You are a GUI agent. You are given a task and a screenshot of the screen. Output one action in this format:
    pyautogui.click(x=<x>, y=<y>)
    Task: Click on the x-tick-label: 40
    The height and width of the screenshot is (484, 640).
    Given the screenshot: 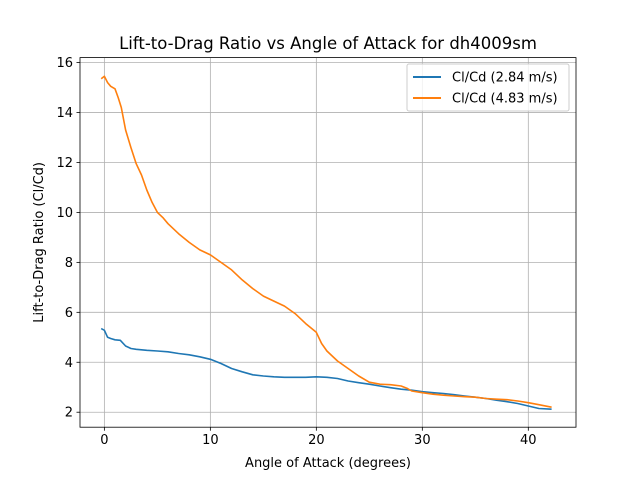 What is the action you would take?
    pyautogui.click(x=528, y=440)
    